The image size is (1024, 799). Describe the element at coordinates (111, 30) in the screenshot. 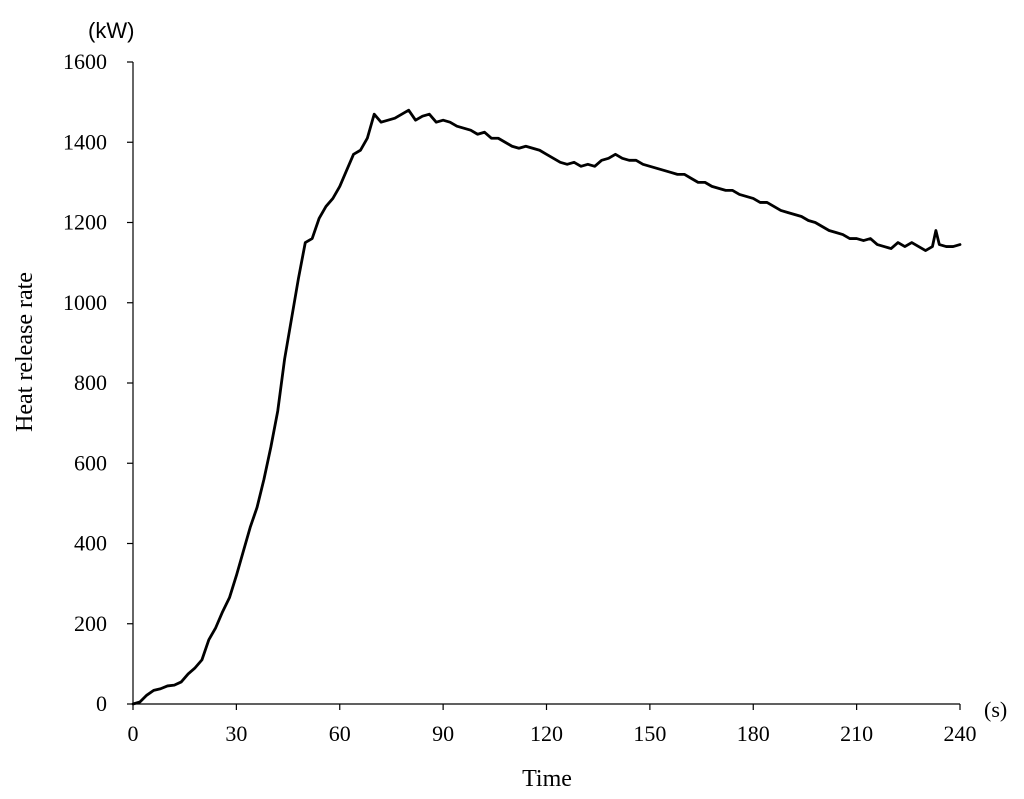

I see `y-axis-unit: (kW)` at that location.